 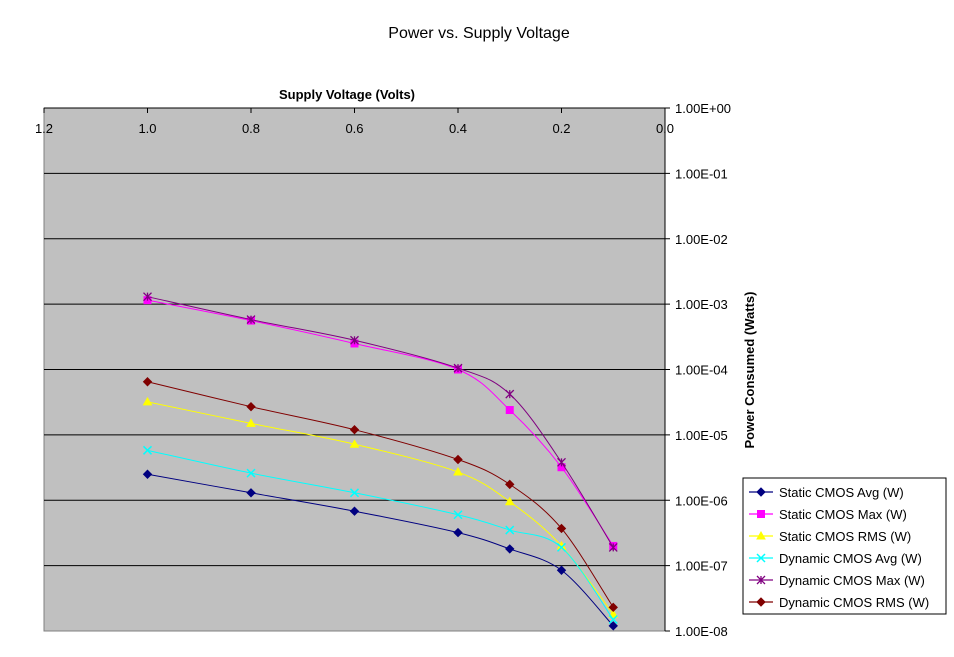 What do you see at coordinates (850, 558) in the screenshot?
I see `legend-label-3: Dynamic CMOS Avg (W)` at bounding box center [850, 558].